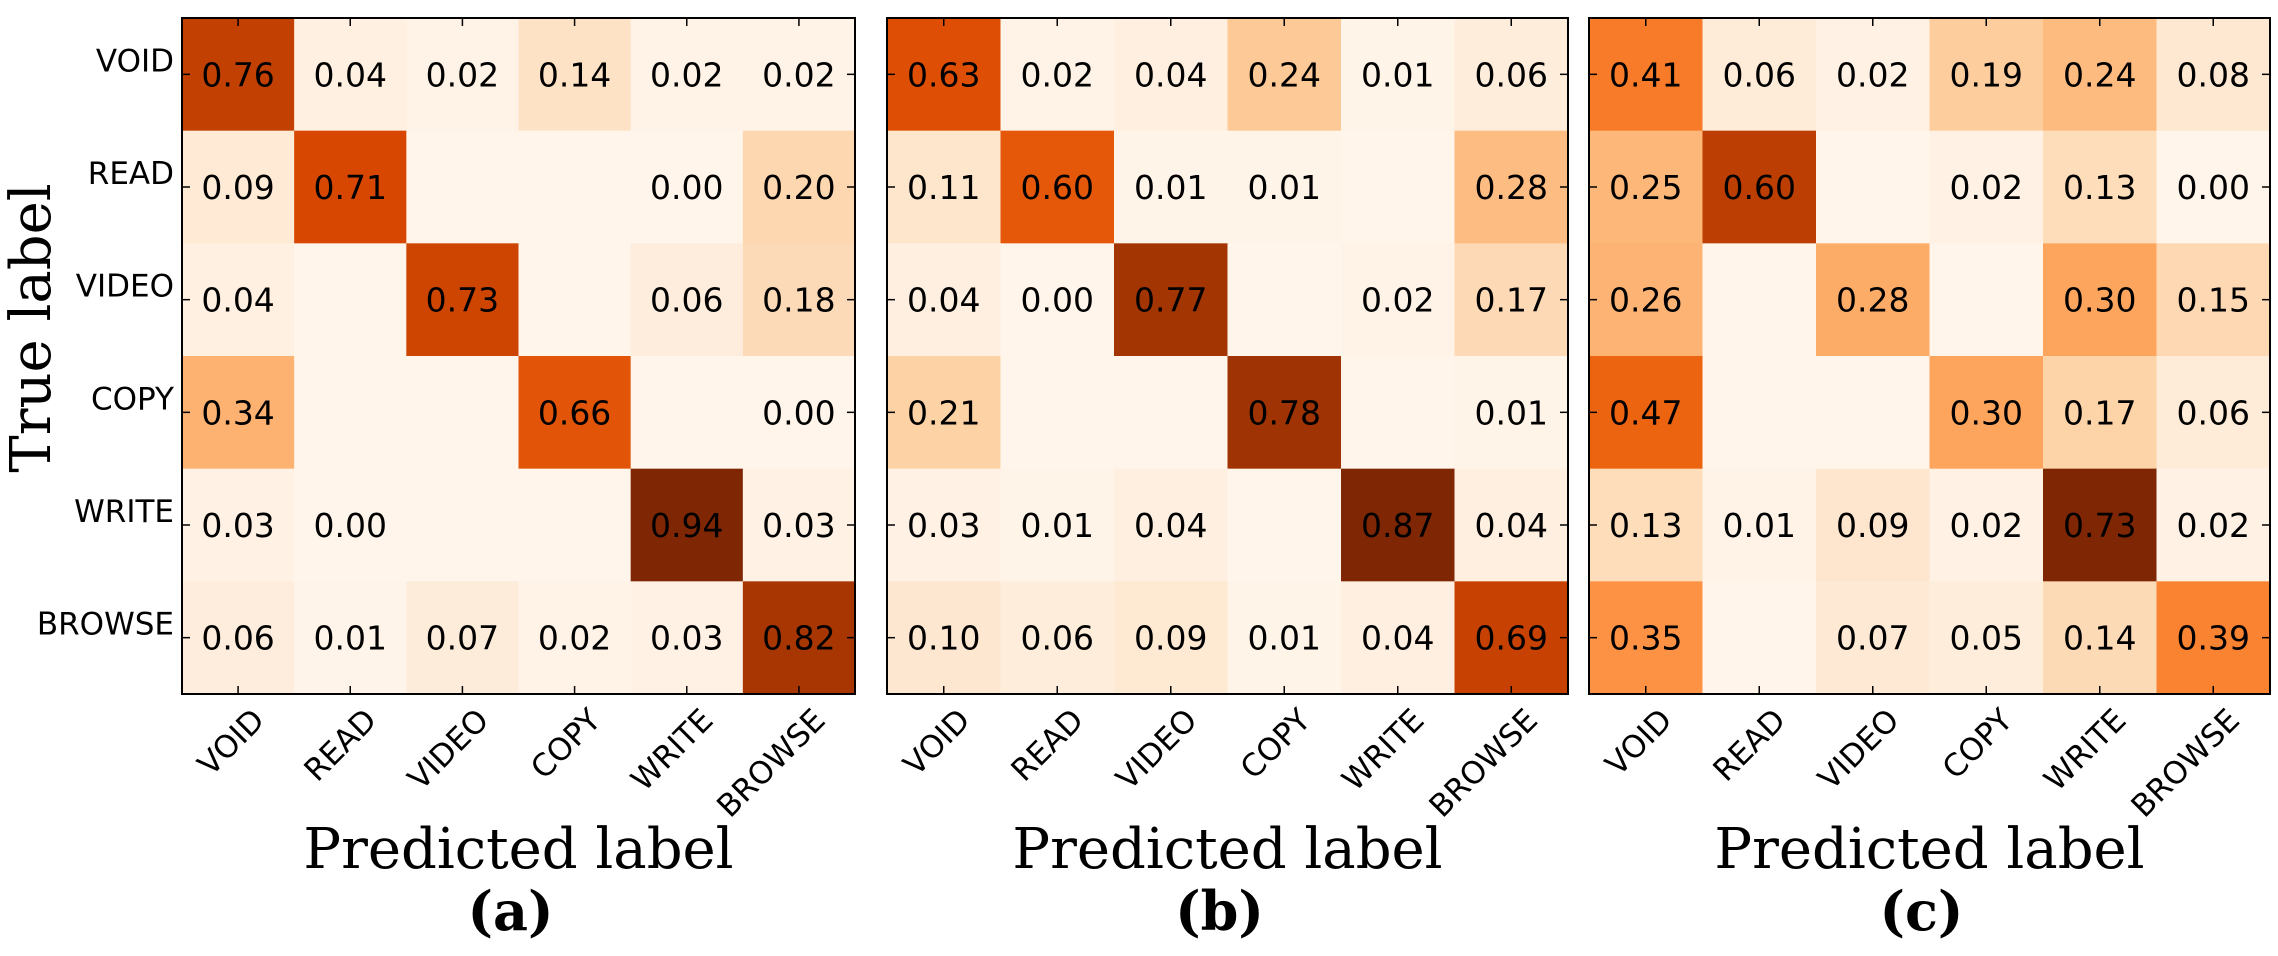  I want to click on heatmap-cell-browse-browse, so click(1511, 638).